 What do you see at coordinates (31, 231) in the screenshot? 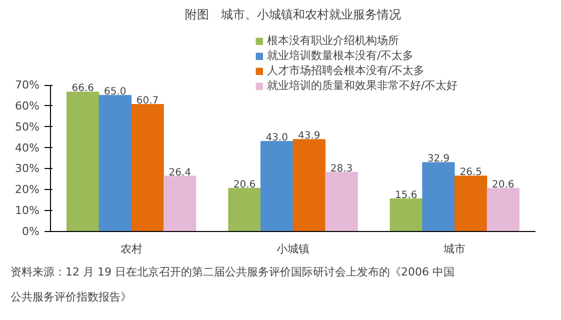
I see `y-tick-label: 0%` at bounding box center [31, 231].